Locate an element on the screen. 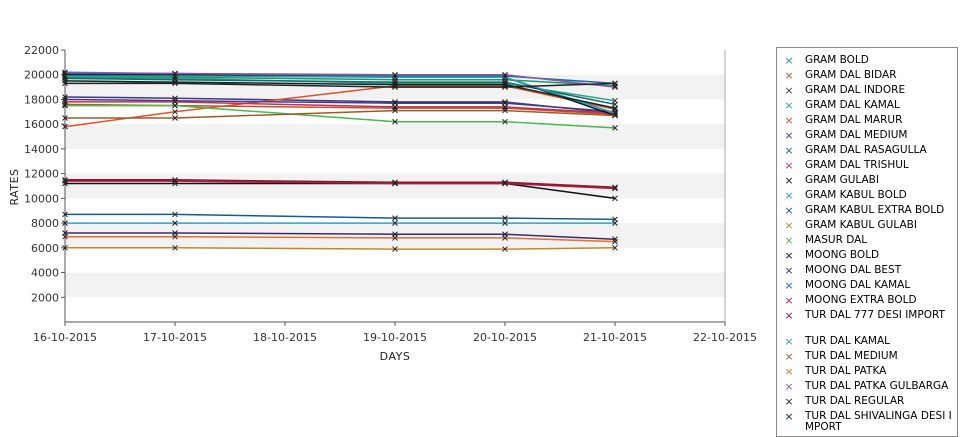 The width and height of the screenshot is (975, 437). legend-label: TUR DAL PATKA GULBARGA is located at coordinates (877, 386).